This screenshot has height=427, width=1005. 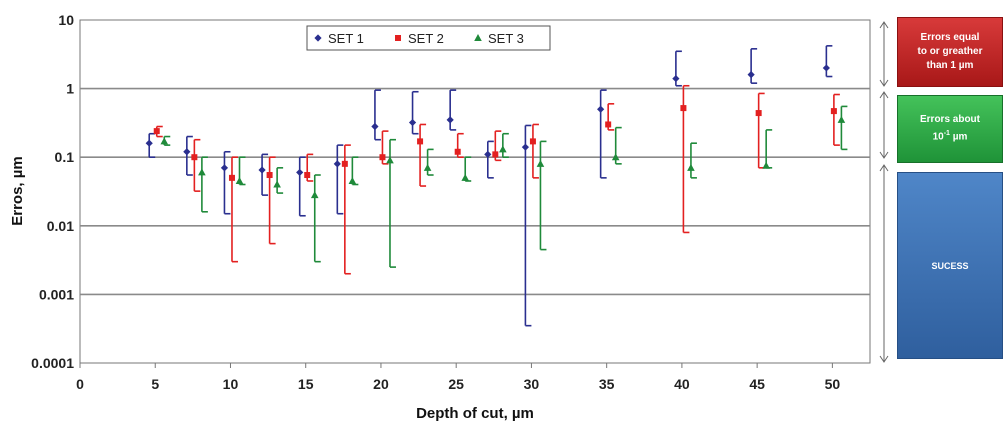 I want to click on x-tick-label: 5, so click(x=155, y=384).